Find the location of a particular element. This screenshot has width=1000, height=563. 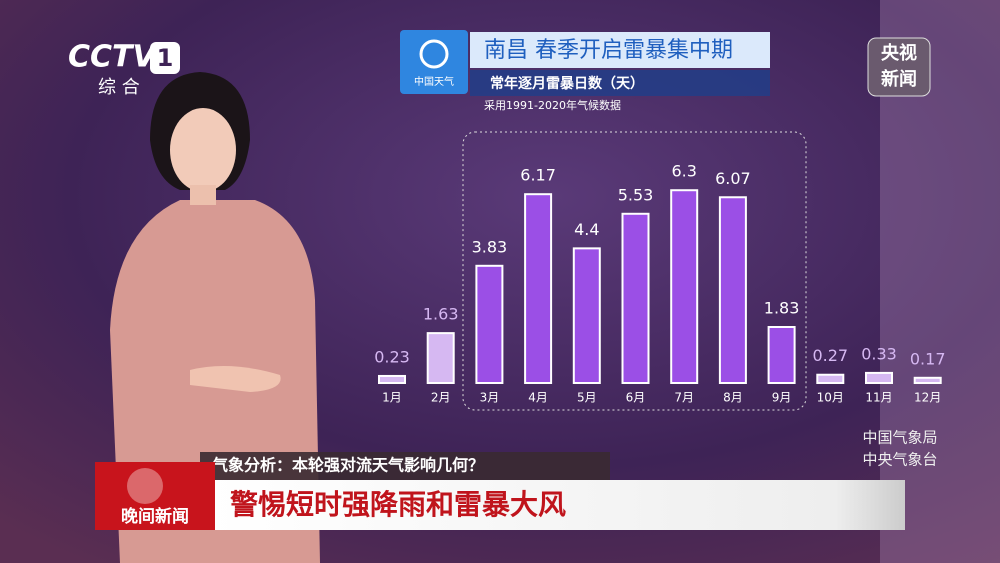

value-label: 0.23 is located at coordinates (392, 356).